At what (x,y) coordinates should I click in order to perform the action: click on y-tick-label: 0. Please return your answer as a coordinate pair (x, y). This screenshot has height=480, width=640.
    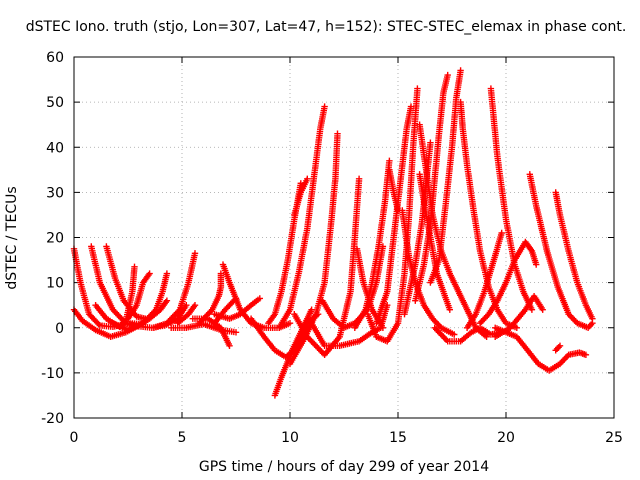
    Looking at the image, I should click on (59, 329).